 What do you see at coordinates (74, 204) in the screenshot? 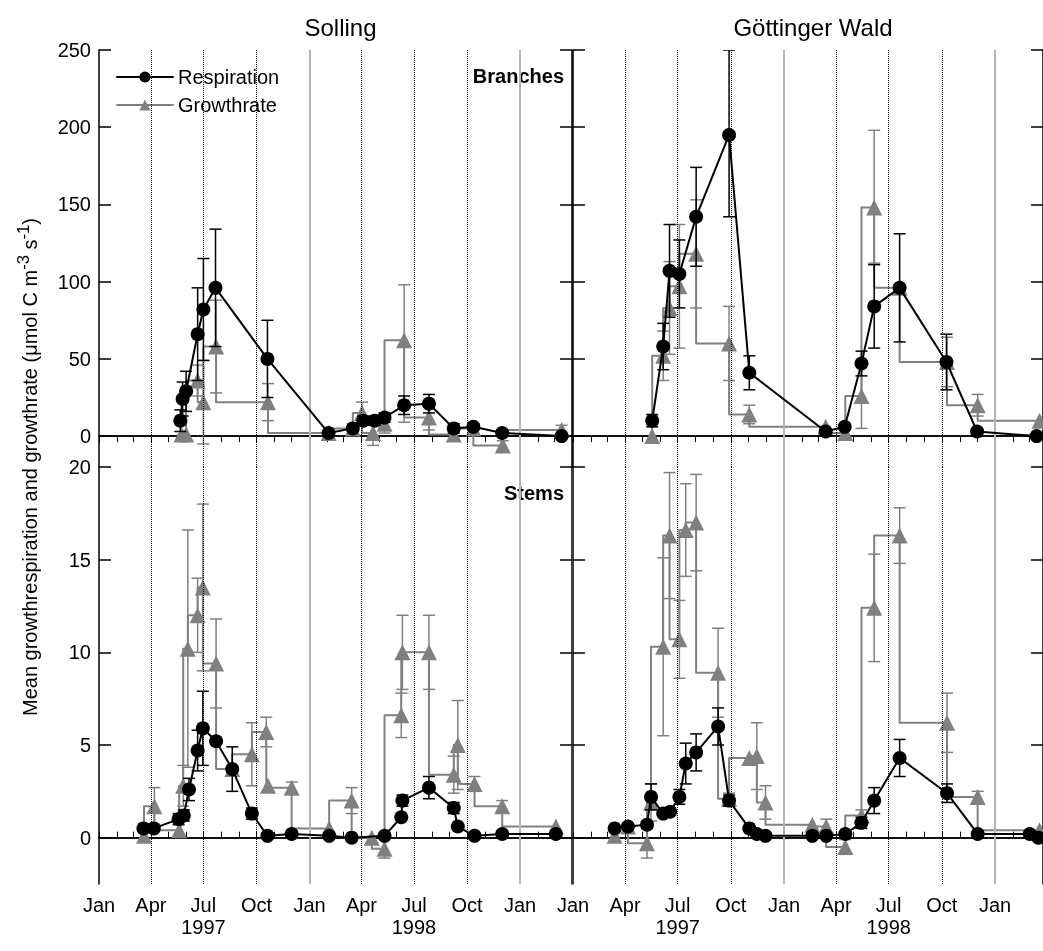
I see `y-tick-label: 150` at bounding box center [74, 204].